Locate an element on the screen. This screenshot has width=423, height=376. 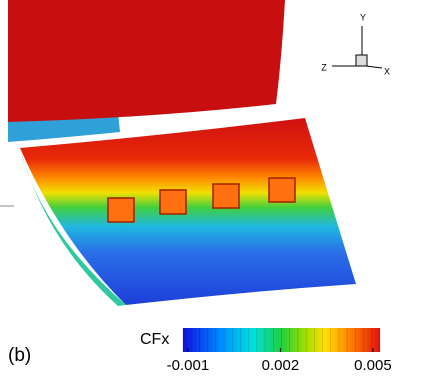
colorbar is located at coordinates (281, 340).